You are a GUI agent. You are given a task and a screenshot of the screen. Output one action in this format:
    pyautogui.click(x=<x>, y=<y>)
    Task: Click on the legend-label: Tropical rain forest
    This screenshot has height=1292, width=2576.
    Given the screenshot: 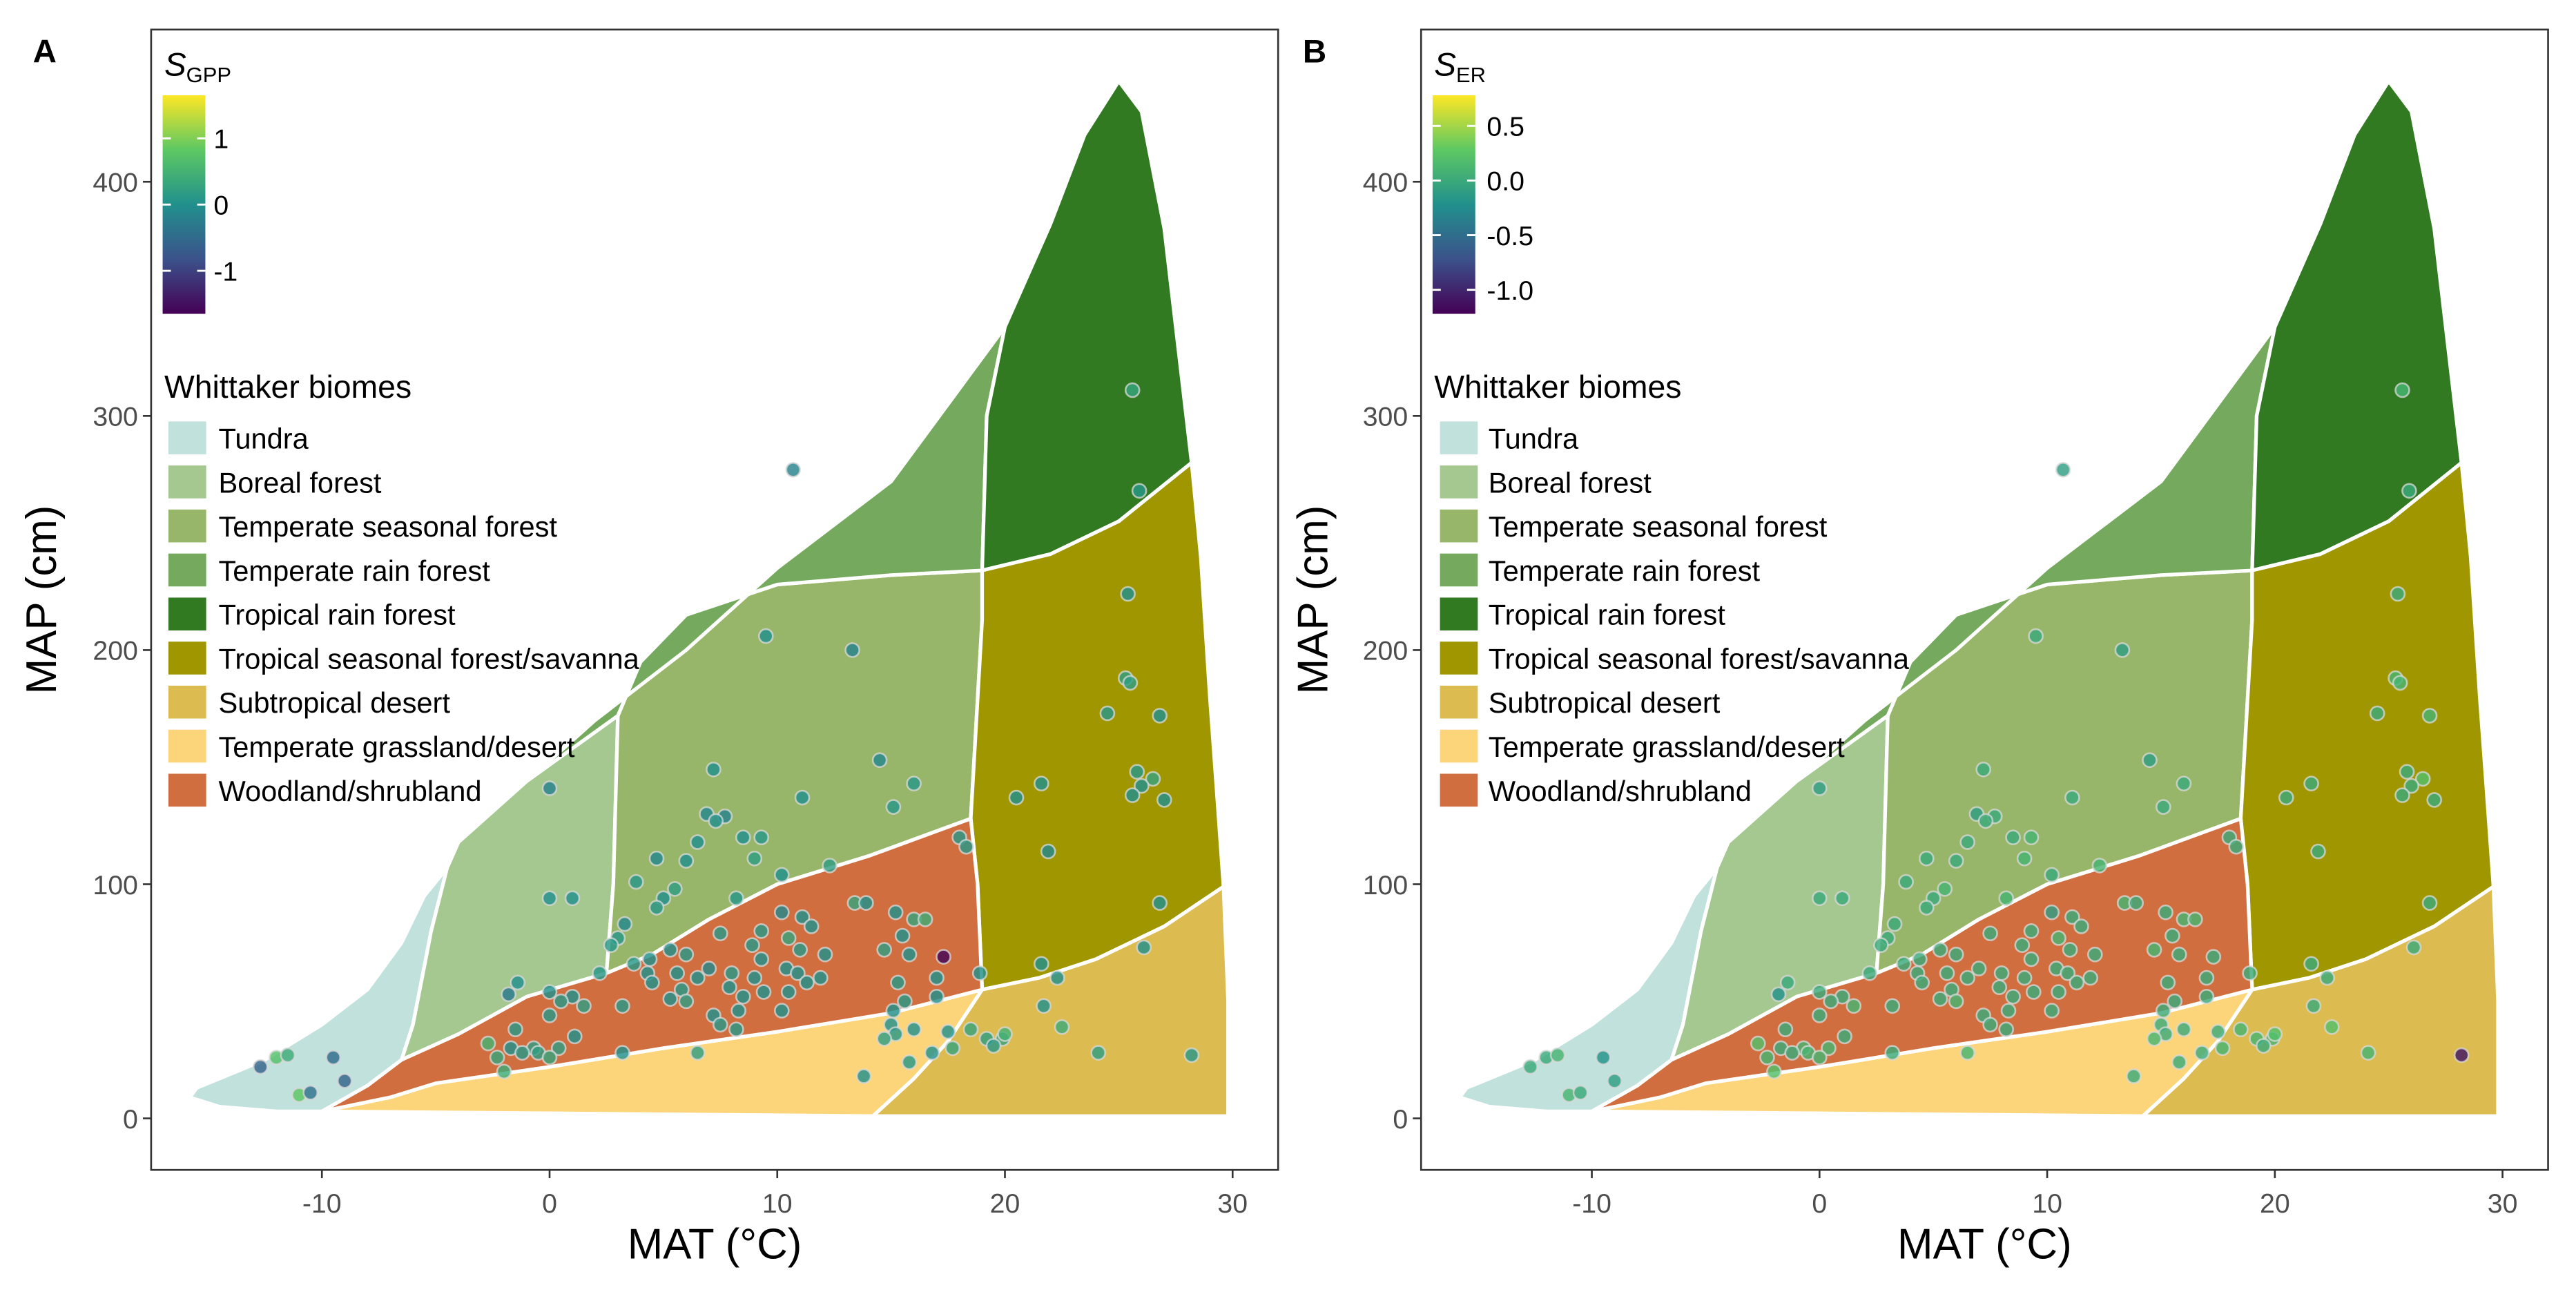 What is the action you would take?
    pyautogui.click(x=1607, y=615)
    